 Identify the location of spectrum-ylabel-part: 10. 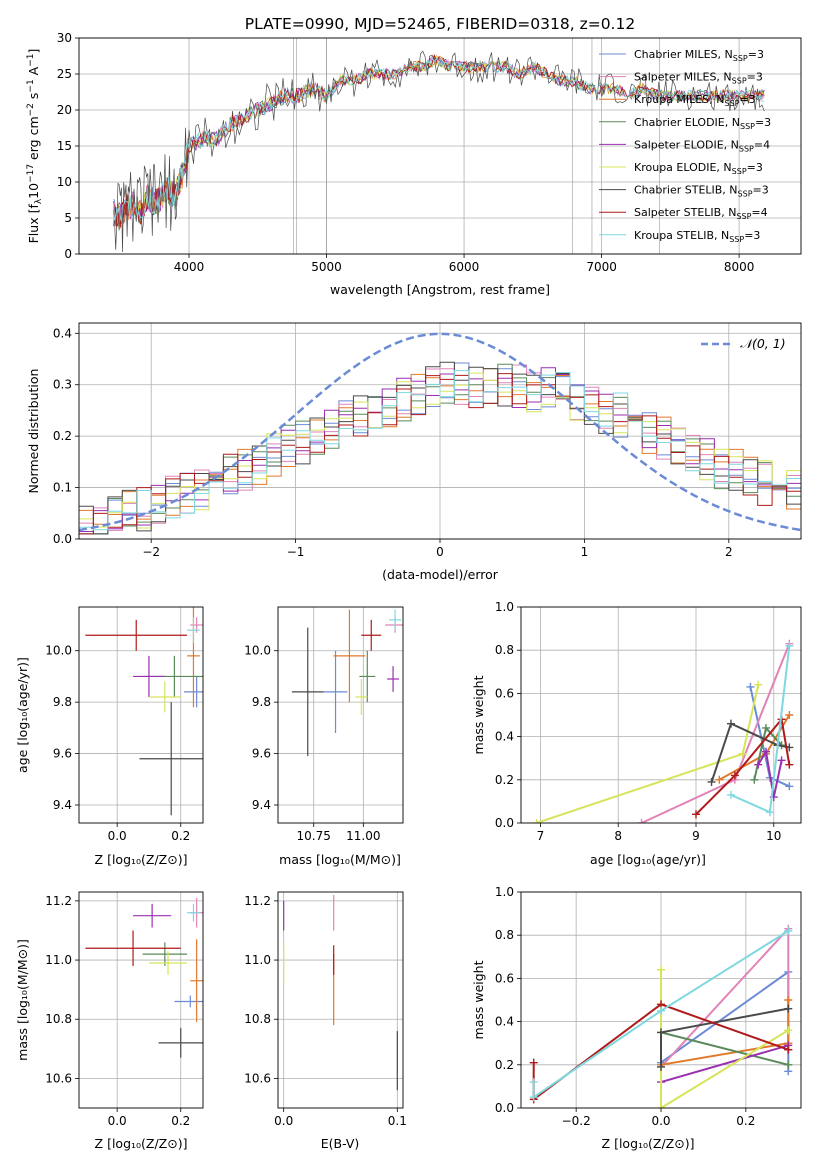
(33, 191).